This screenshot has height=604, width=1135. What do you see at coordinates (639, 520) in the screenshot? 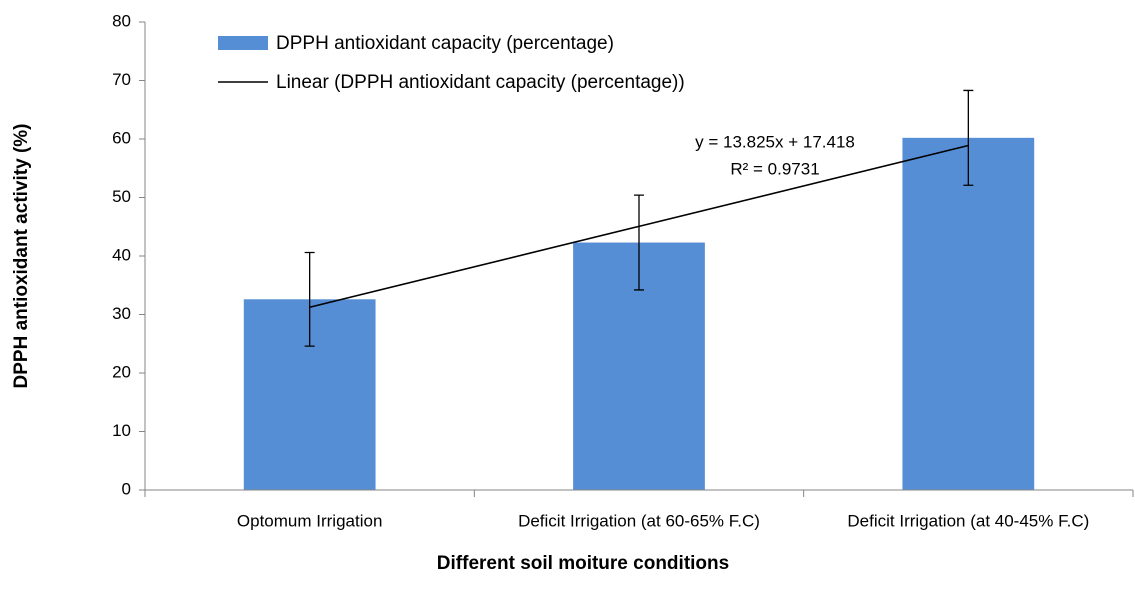
I see `x-tick-label: Deficit Irrigation (at 60-65% F.C)` at bounding box center [639, 520].